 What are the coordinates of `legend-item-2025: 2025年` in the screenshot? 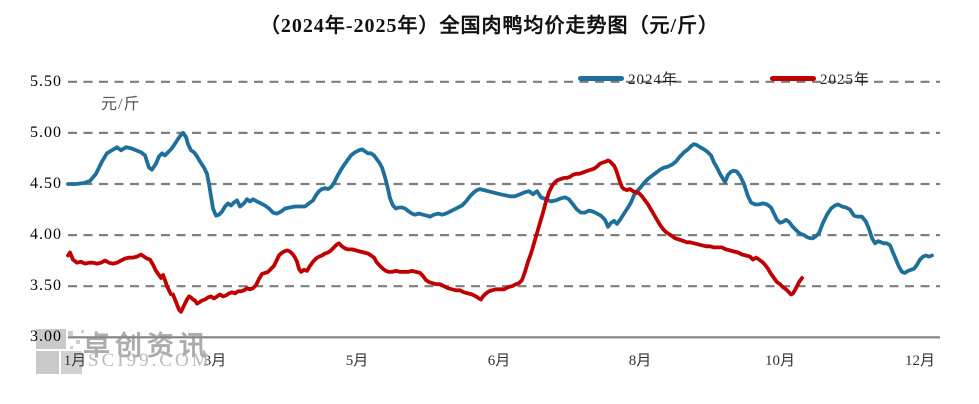 It's located at (820, 78).